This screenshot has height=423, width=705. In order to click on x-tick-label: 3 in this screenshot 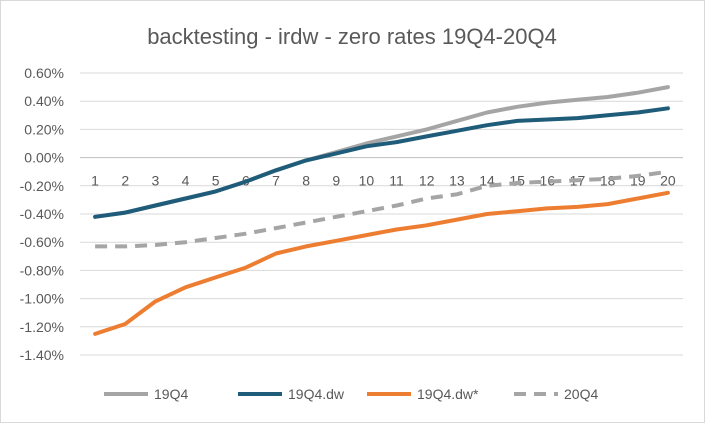, I will do `click(155, 181)`.